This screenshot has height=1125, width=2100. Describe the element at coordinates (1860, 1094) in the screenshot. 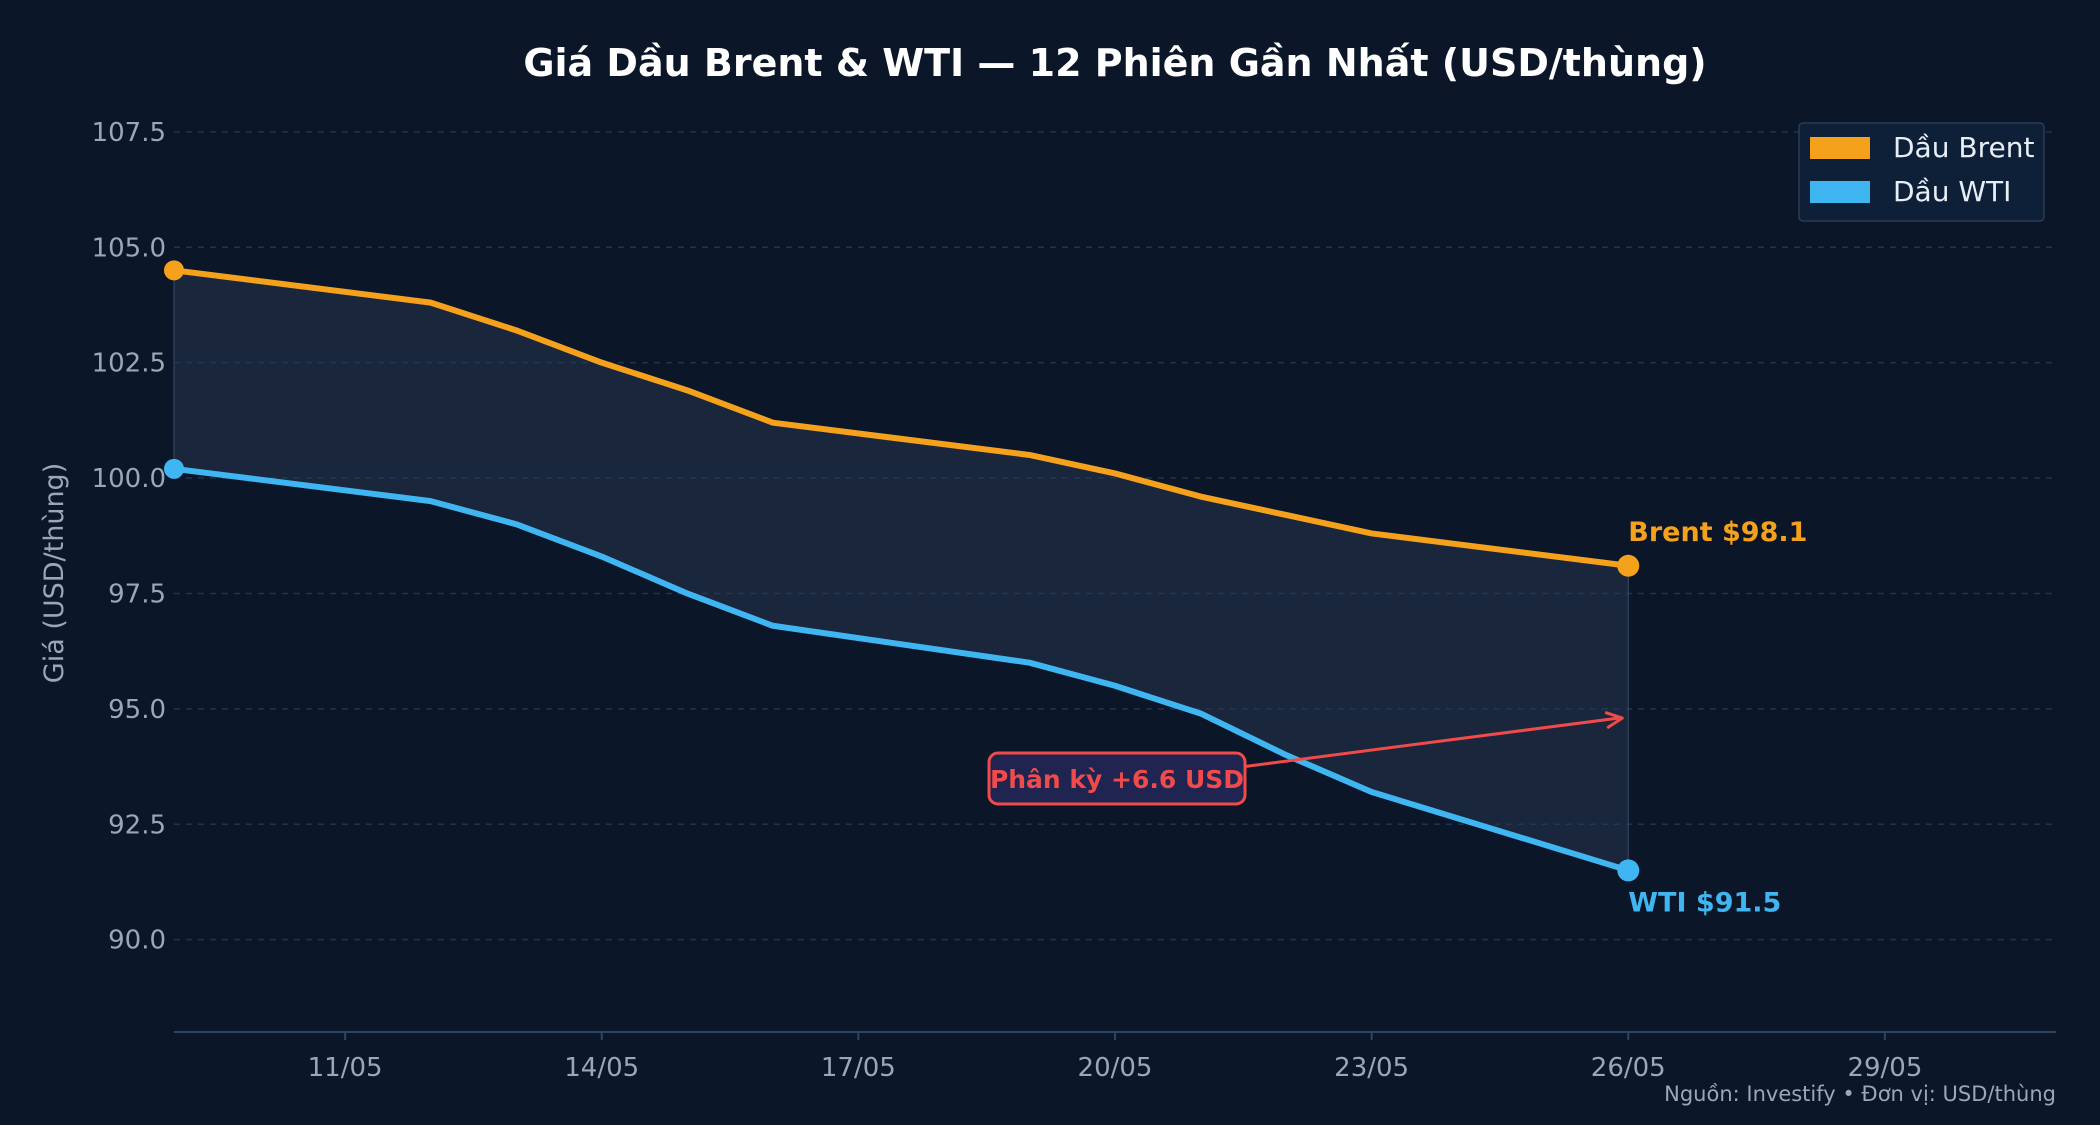

I see `source-note: Nguồn: Investify • Đơn vị: USD/thùng` at that location.